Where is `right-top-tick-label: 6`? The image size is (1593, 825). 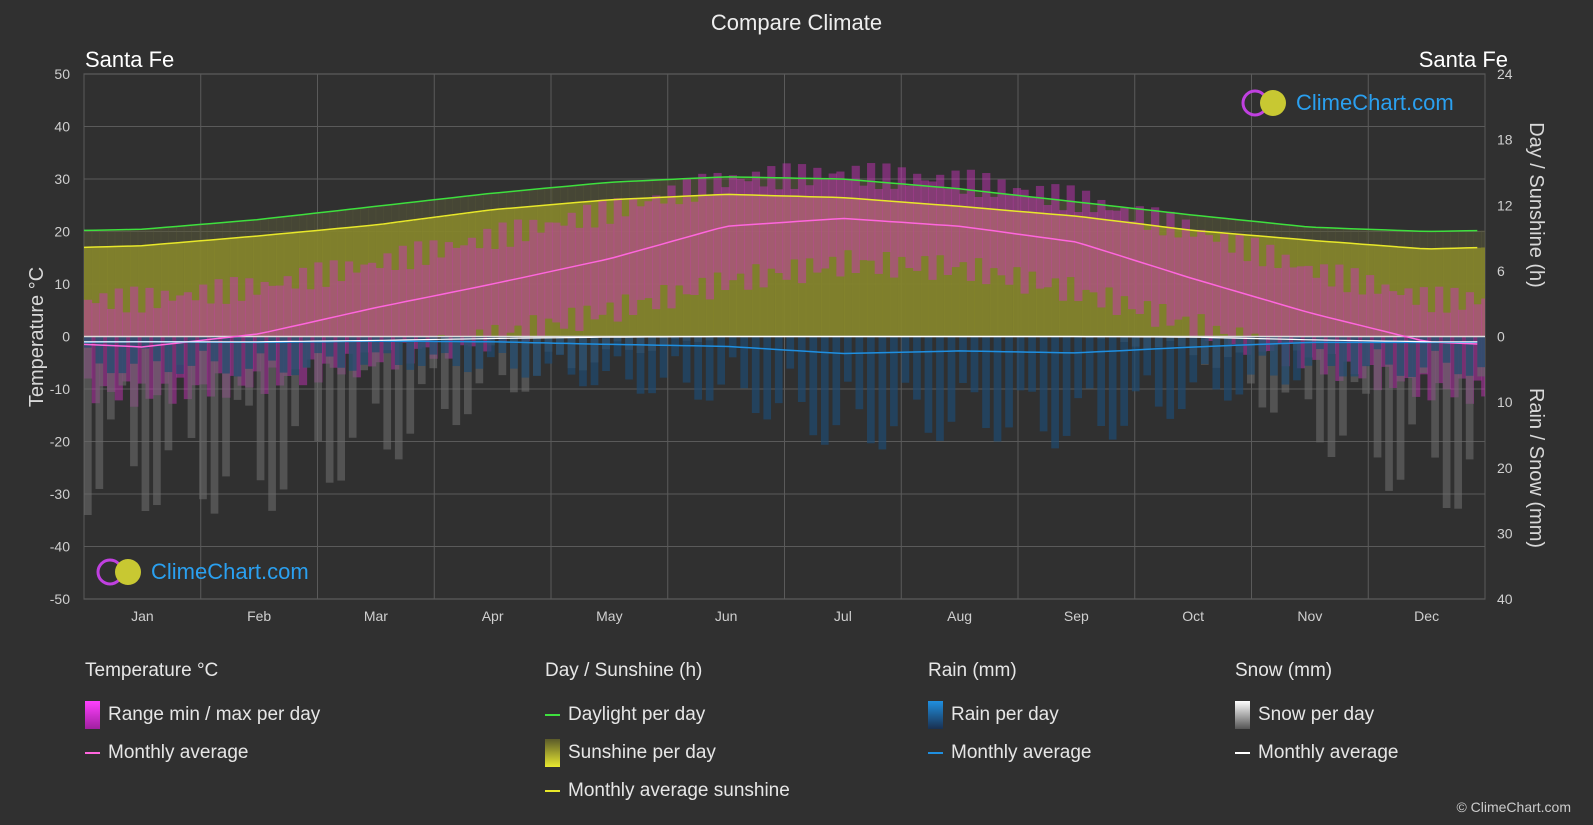
right-top-tick-label: 6 is located at coordinates (1501, 271).